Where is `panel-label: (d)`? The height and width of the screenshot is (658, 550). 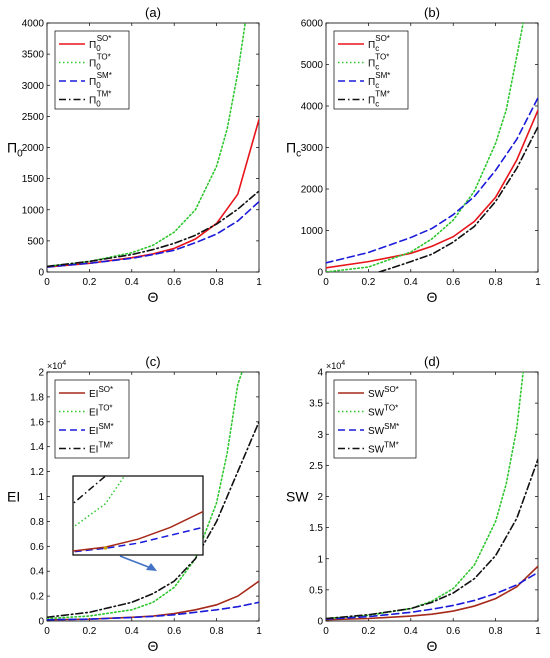 panel-label: (d) is located at coordinates (432, 361).